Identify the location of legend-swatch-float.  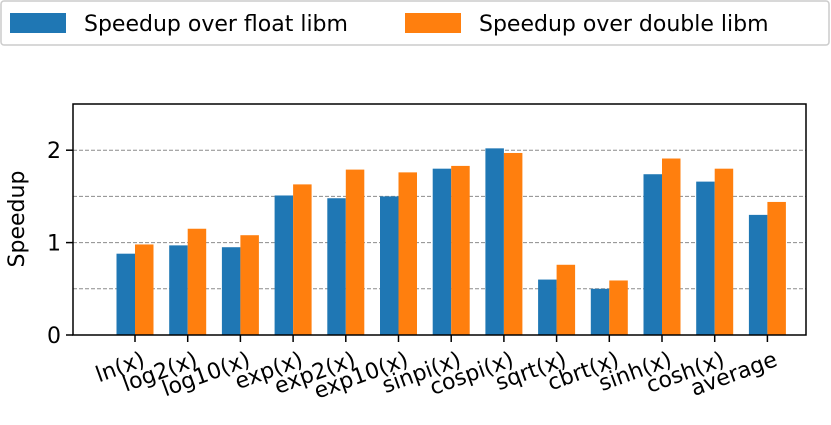
(38, 23).